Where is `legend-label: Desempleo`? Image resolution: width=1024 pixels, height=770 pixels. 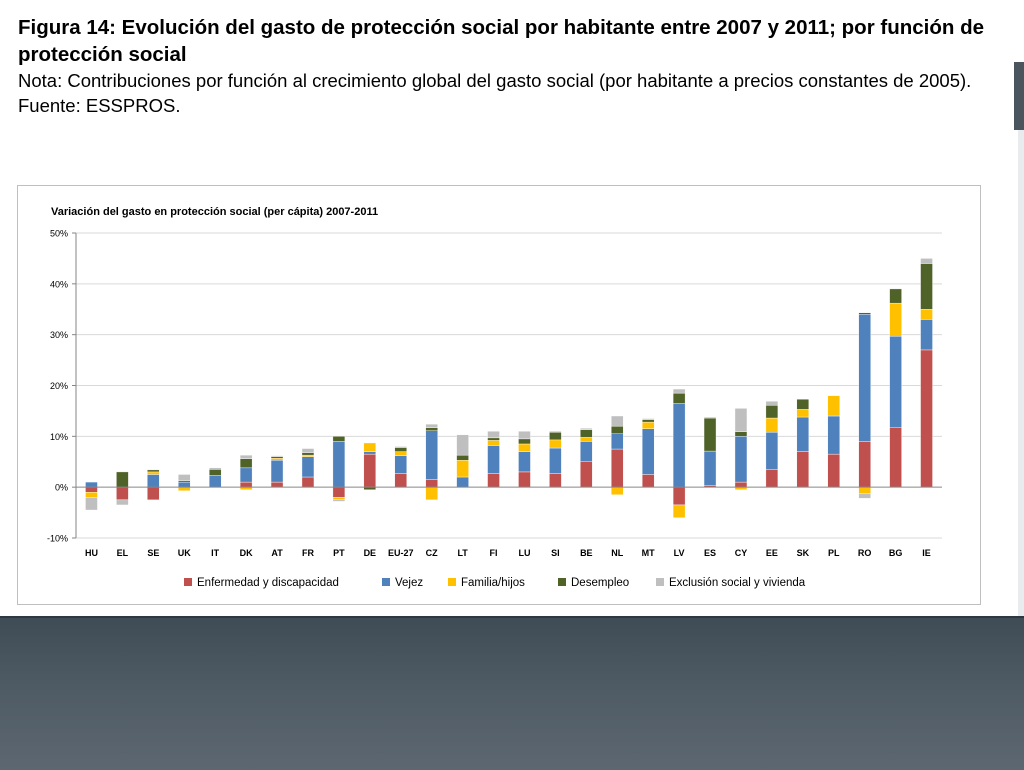 legend-label: Desempleo is located at coordinates (600, 583).